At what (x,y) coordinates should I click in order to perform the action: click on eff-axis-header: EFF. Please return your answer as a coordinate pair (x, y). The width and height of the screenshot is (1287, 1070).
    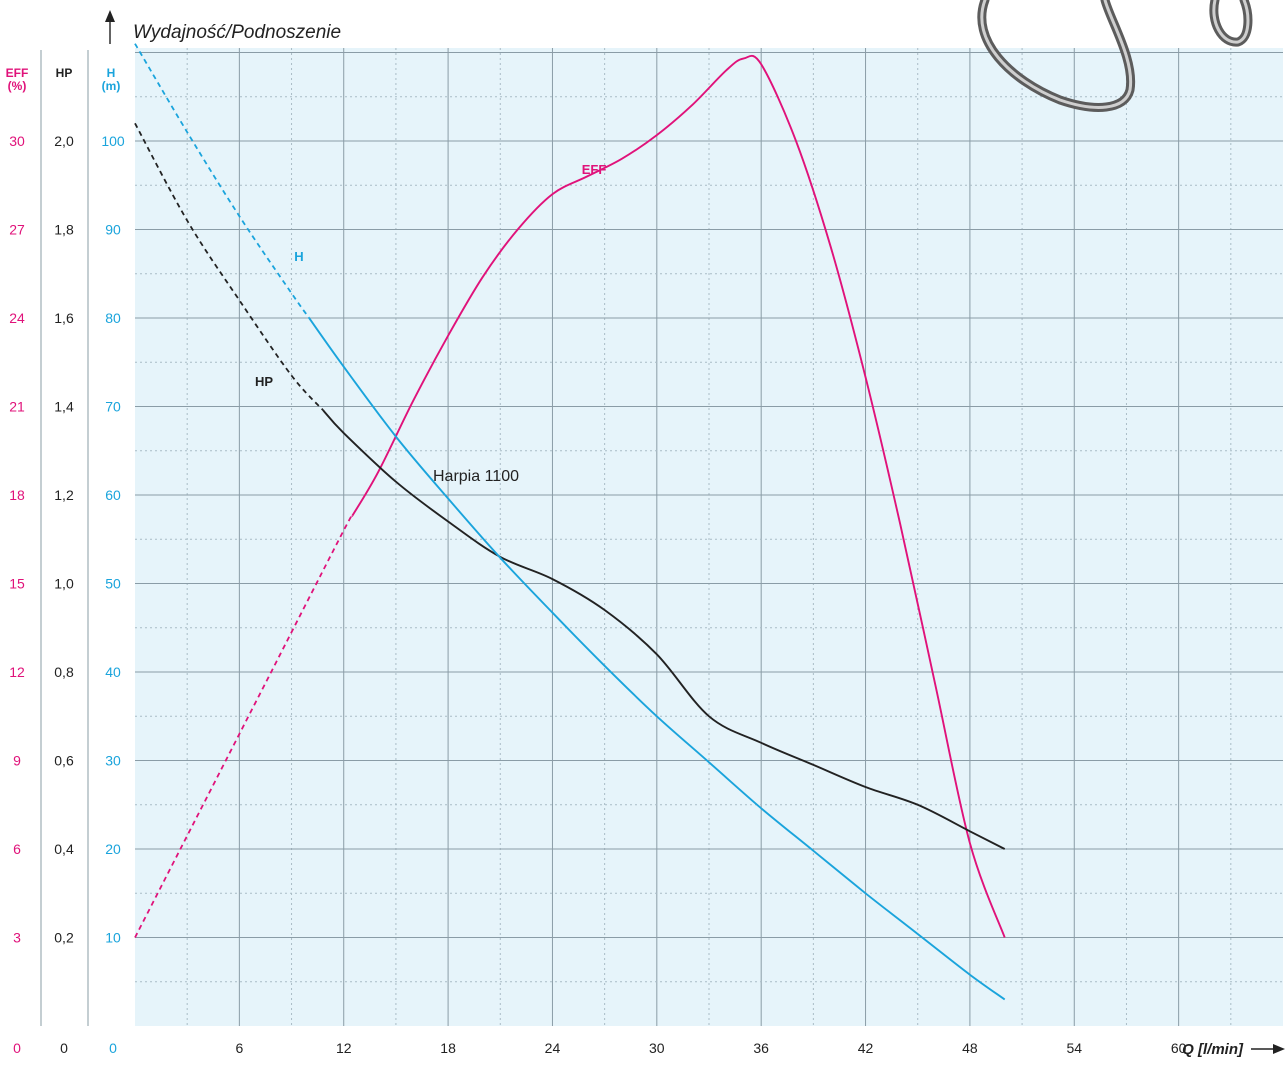
    Looking at the image, I should click on (17, 73).